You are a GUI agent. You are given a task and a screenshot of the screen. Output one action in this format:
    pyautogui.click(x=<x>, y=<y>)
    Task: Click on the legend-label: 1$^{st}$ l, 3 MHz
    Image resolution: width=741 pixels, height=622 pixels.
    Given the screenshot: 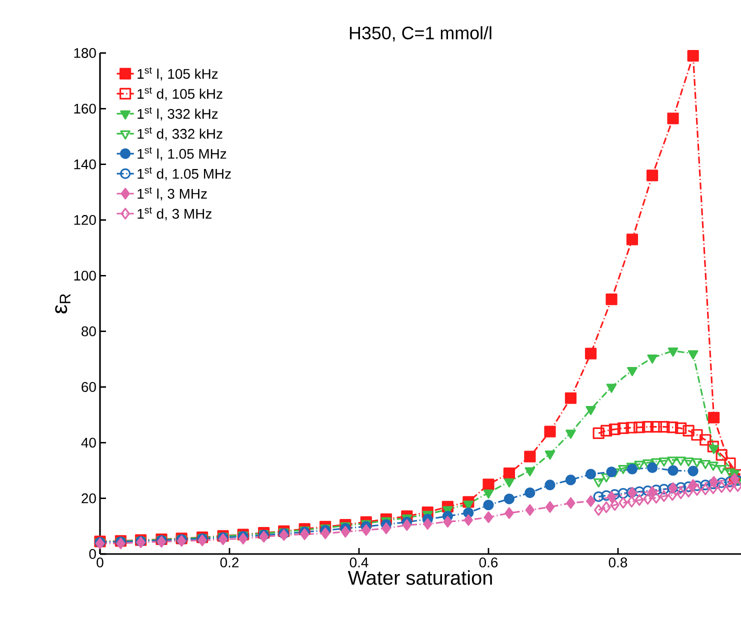 What is the action you would take?
    pyautogui.click(x=172, y=193)
    